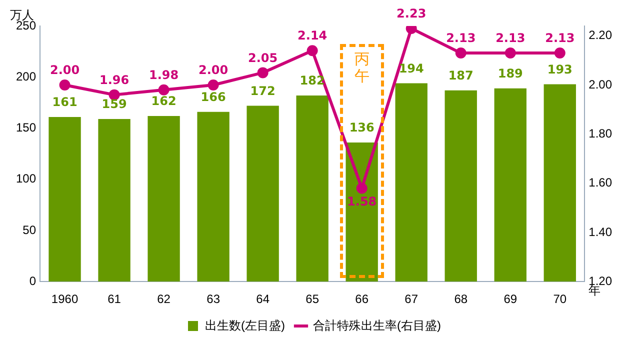 The height and width of the screenshot is (342, 620). What do you see at coordinates (600, 133) in the screenshot?
I see `y2-tick-label: 1.80` at bounding box center [600, 133].